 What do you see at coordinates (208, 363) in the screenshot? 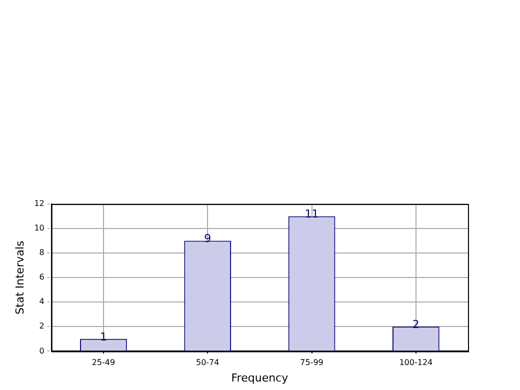
I see `x-tick-label: 50-74` at bounding box center [208, 363].